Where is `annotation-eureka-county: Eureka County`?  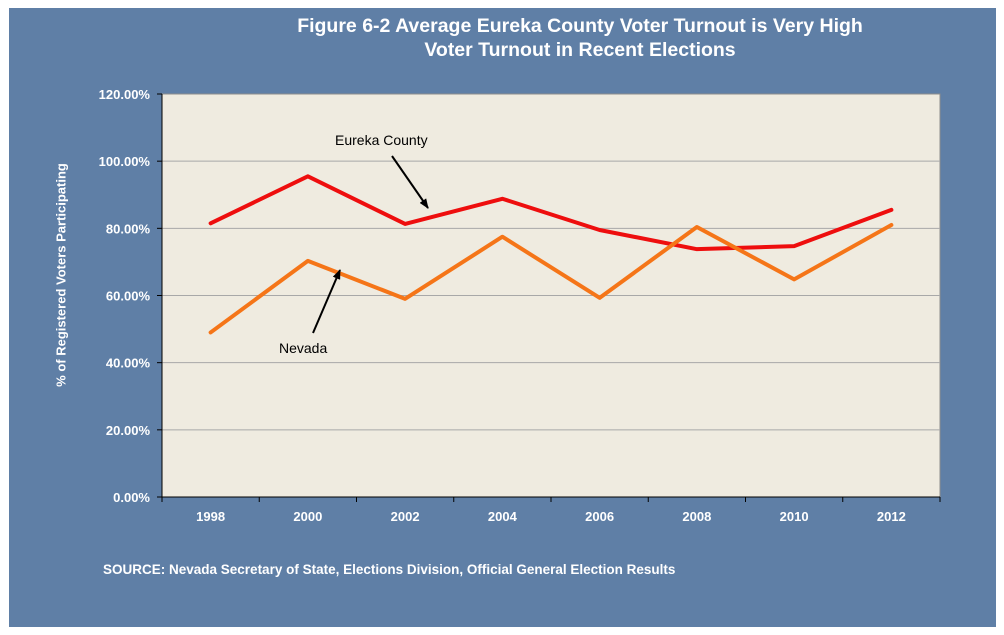 annotation-eureka-county: Eureka County is located at coordinates (381, 140).